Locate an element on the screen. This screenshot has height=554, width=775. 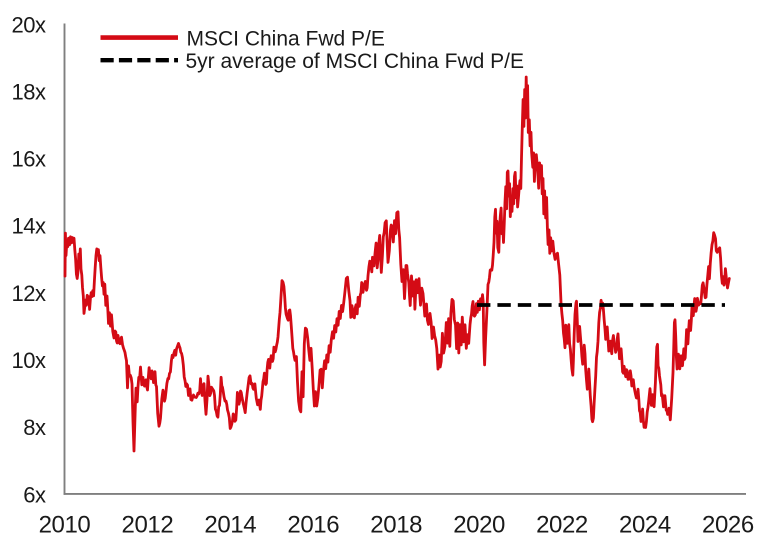
svg-text: MSCI China Fwd P/E is located at coordinates (286, 39).